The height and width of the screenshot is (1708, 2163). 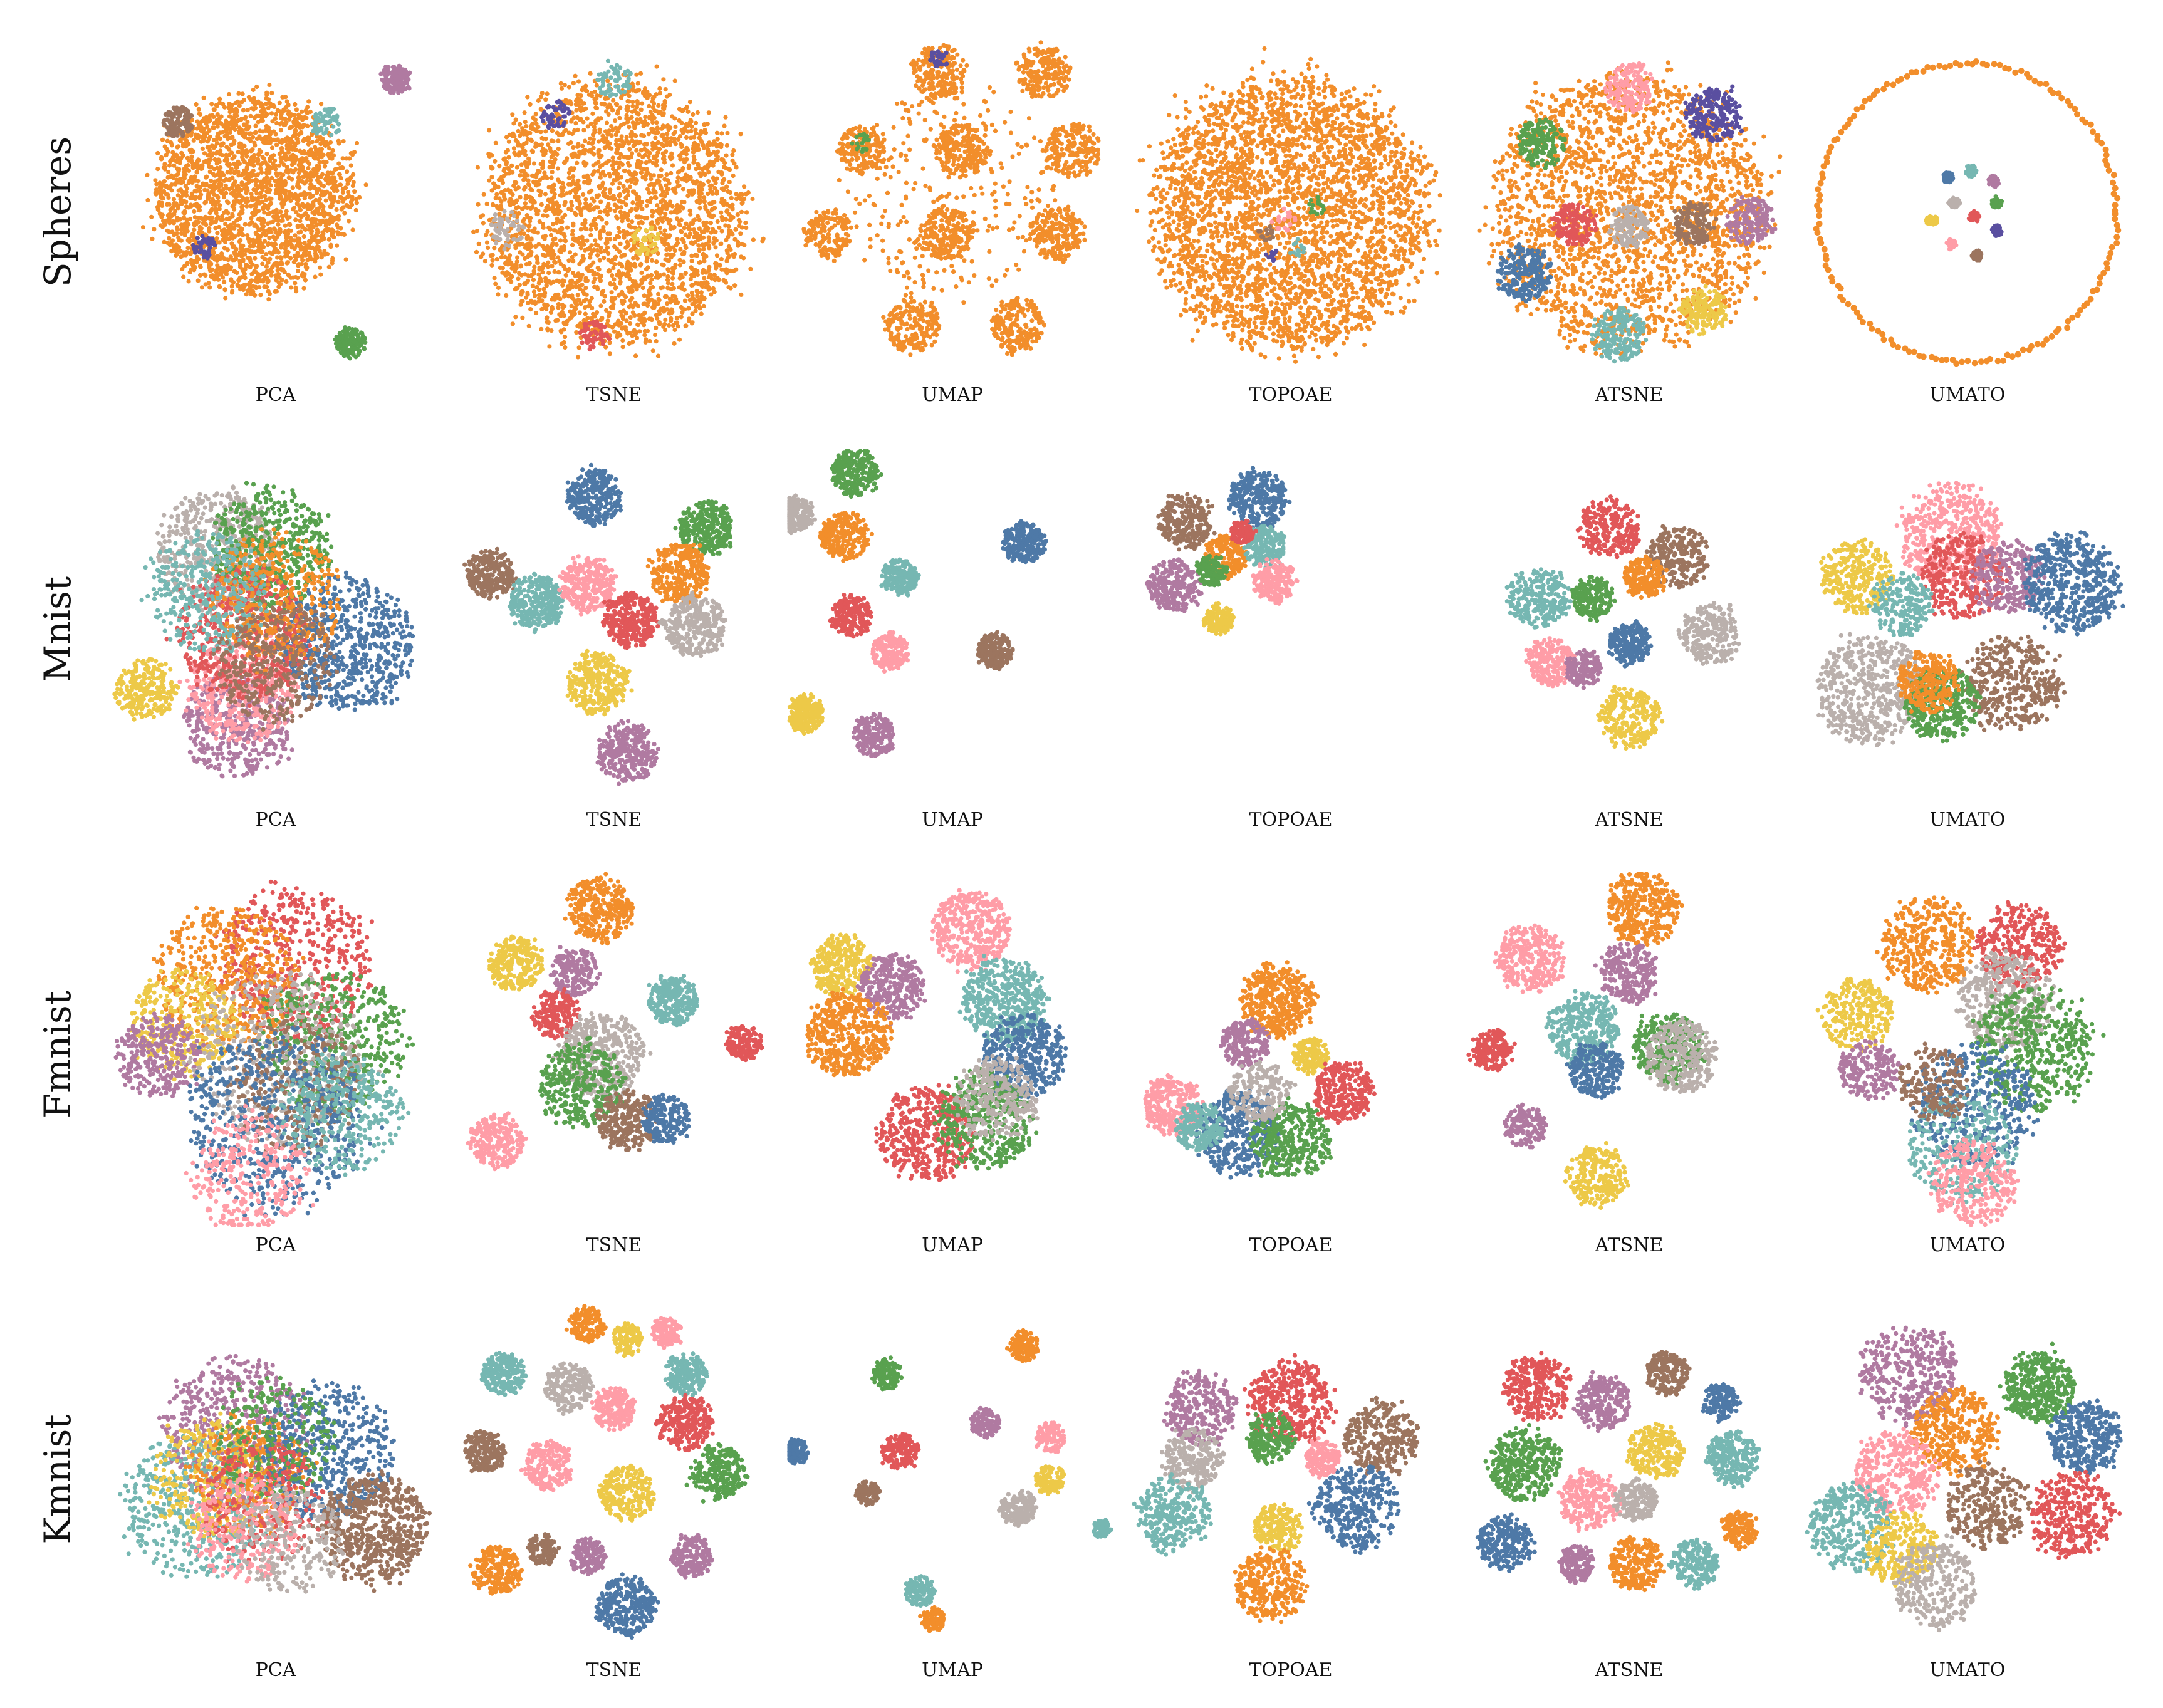 I want to click on method-label-fmnist-umato: UMATO, so click(x=1968, y=1245).